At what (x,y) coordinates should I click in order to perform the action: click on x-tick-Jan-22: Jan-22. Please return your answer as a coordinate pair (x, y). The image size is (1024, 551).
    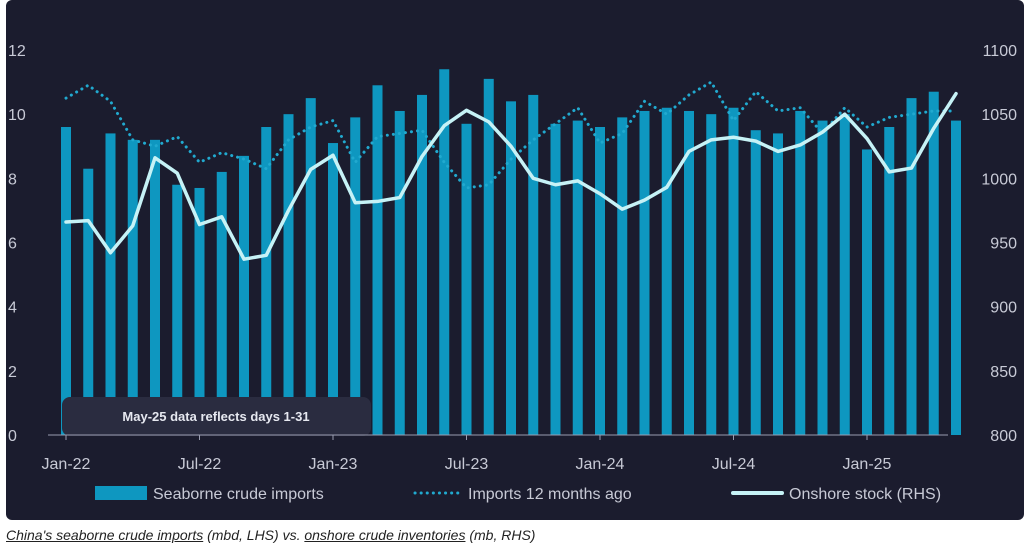
    Looking at the image, I should click on (66, 464).